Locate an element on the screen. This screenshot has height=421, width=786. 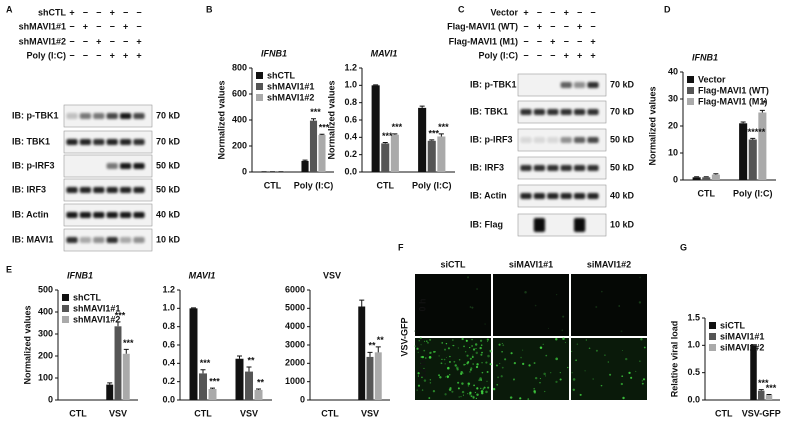
blot-label: IB: Actin is located at coordinates (488, 195).